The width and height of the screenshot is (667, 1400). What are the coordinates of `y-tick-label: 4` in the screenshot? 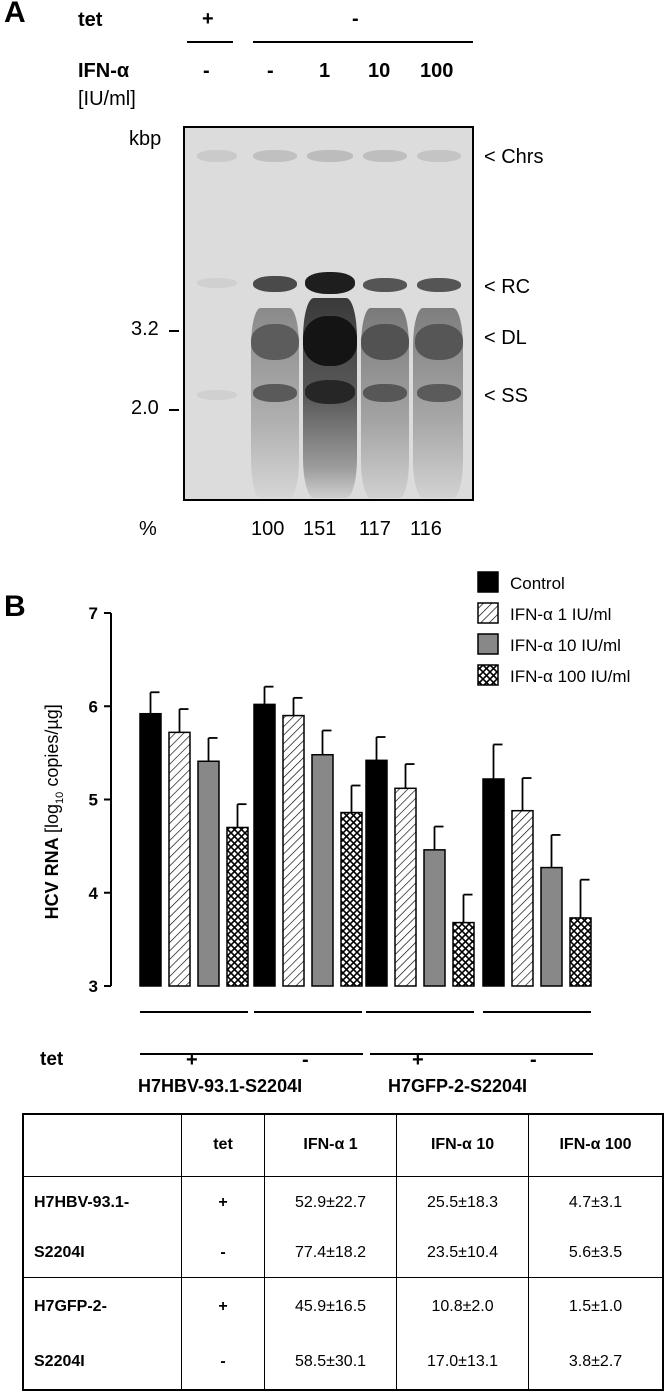 It's located at (94, 893).